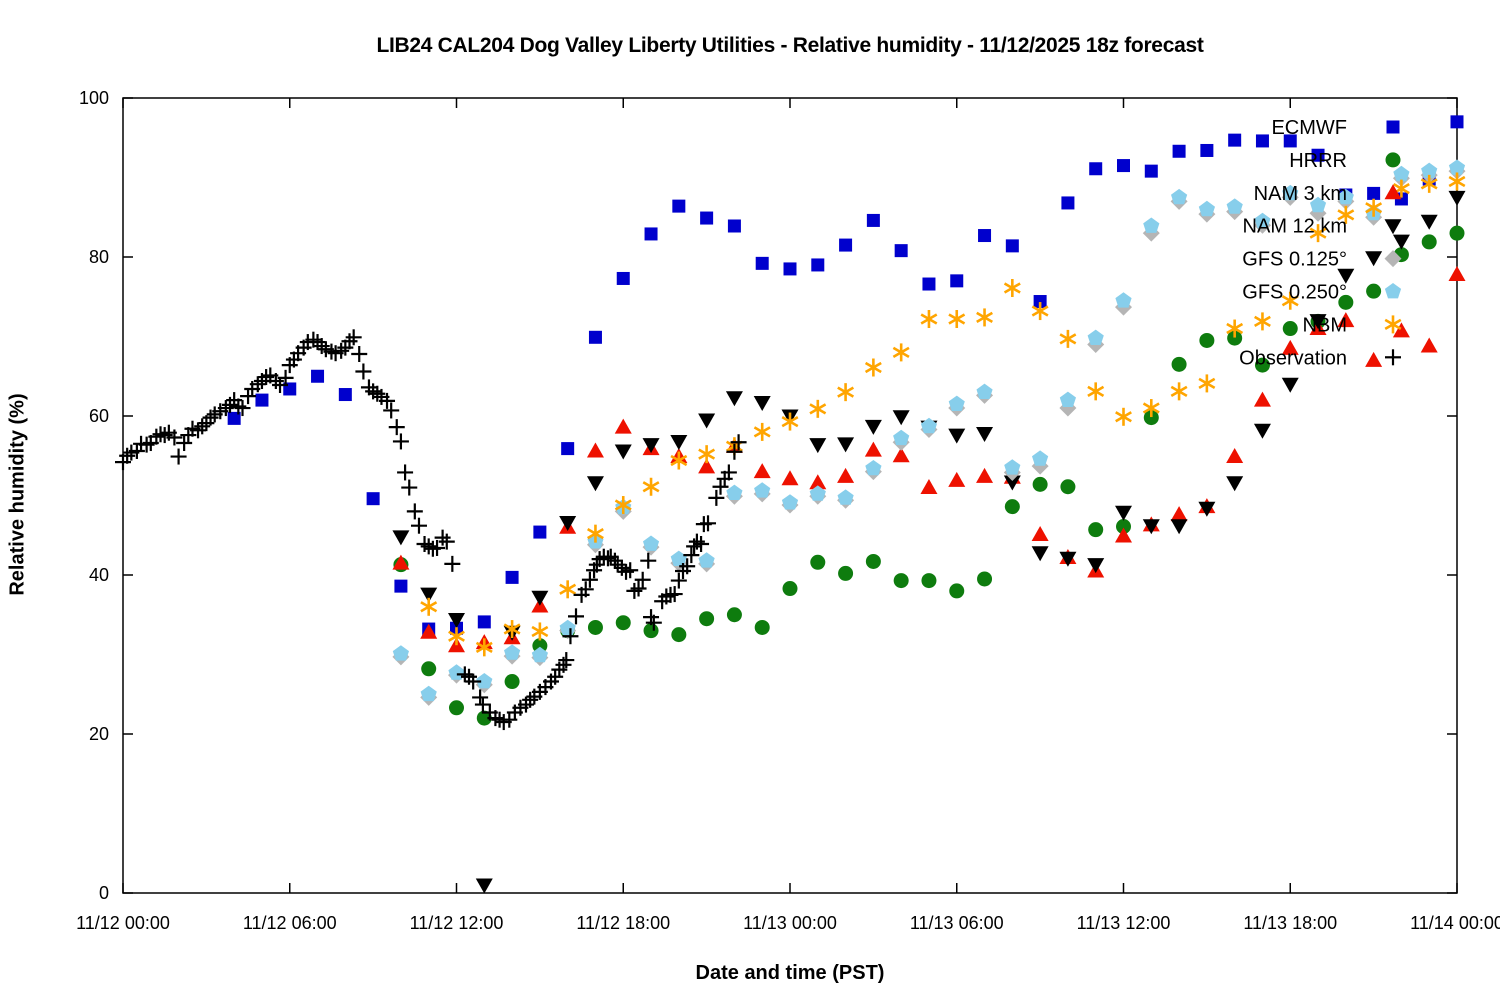  What do you see at coordinates (123, 923) in the screenshot?
I see `x-tick-label: 11/12 00:00` at bounding box center [123, 923].